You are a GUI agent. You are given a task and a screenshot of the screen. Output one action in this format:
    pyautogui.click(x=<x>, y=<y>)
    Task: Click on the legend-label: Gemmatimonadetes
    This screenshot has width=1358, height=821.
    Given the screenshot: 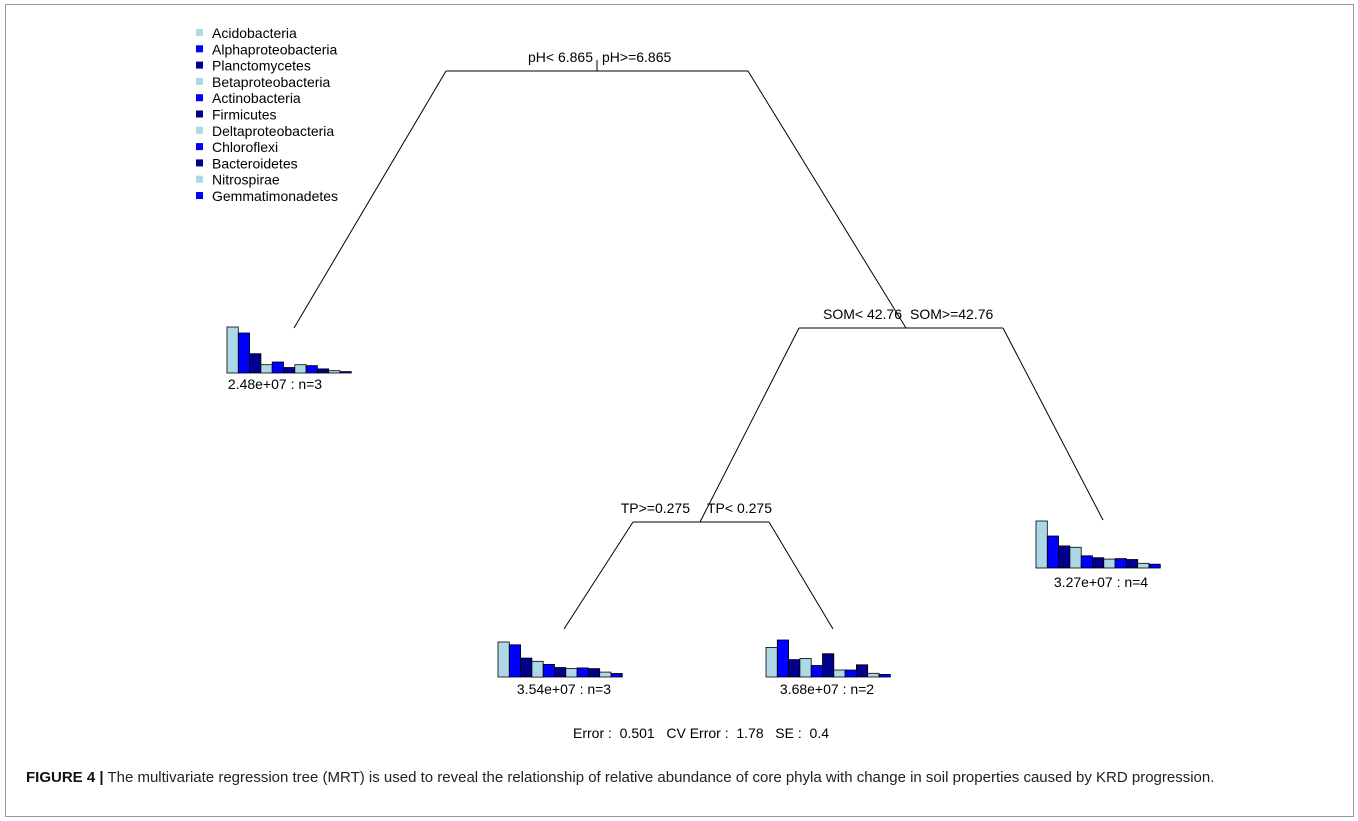 What is the action you would take?
    pyautogui.click(x=275, y=196)
    